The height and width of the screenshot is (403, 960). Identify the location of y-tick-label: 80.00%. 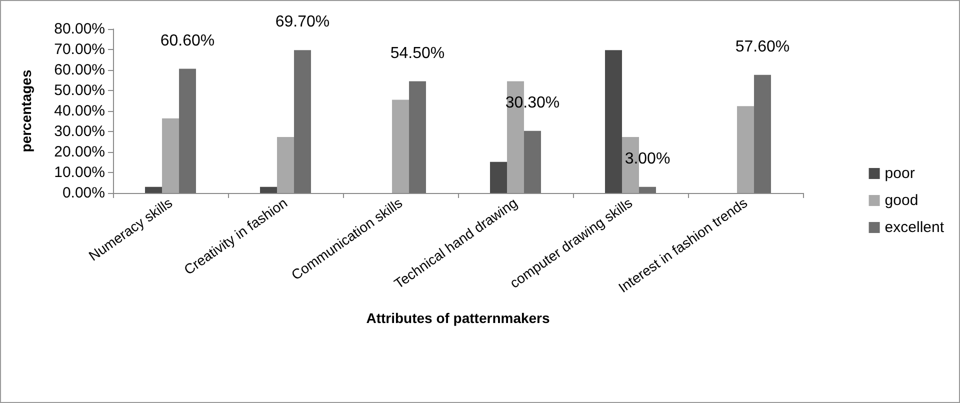
(79, 29).